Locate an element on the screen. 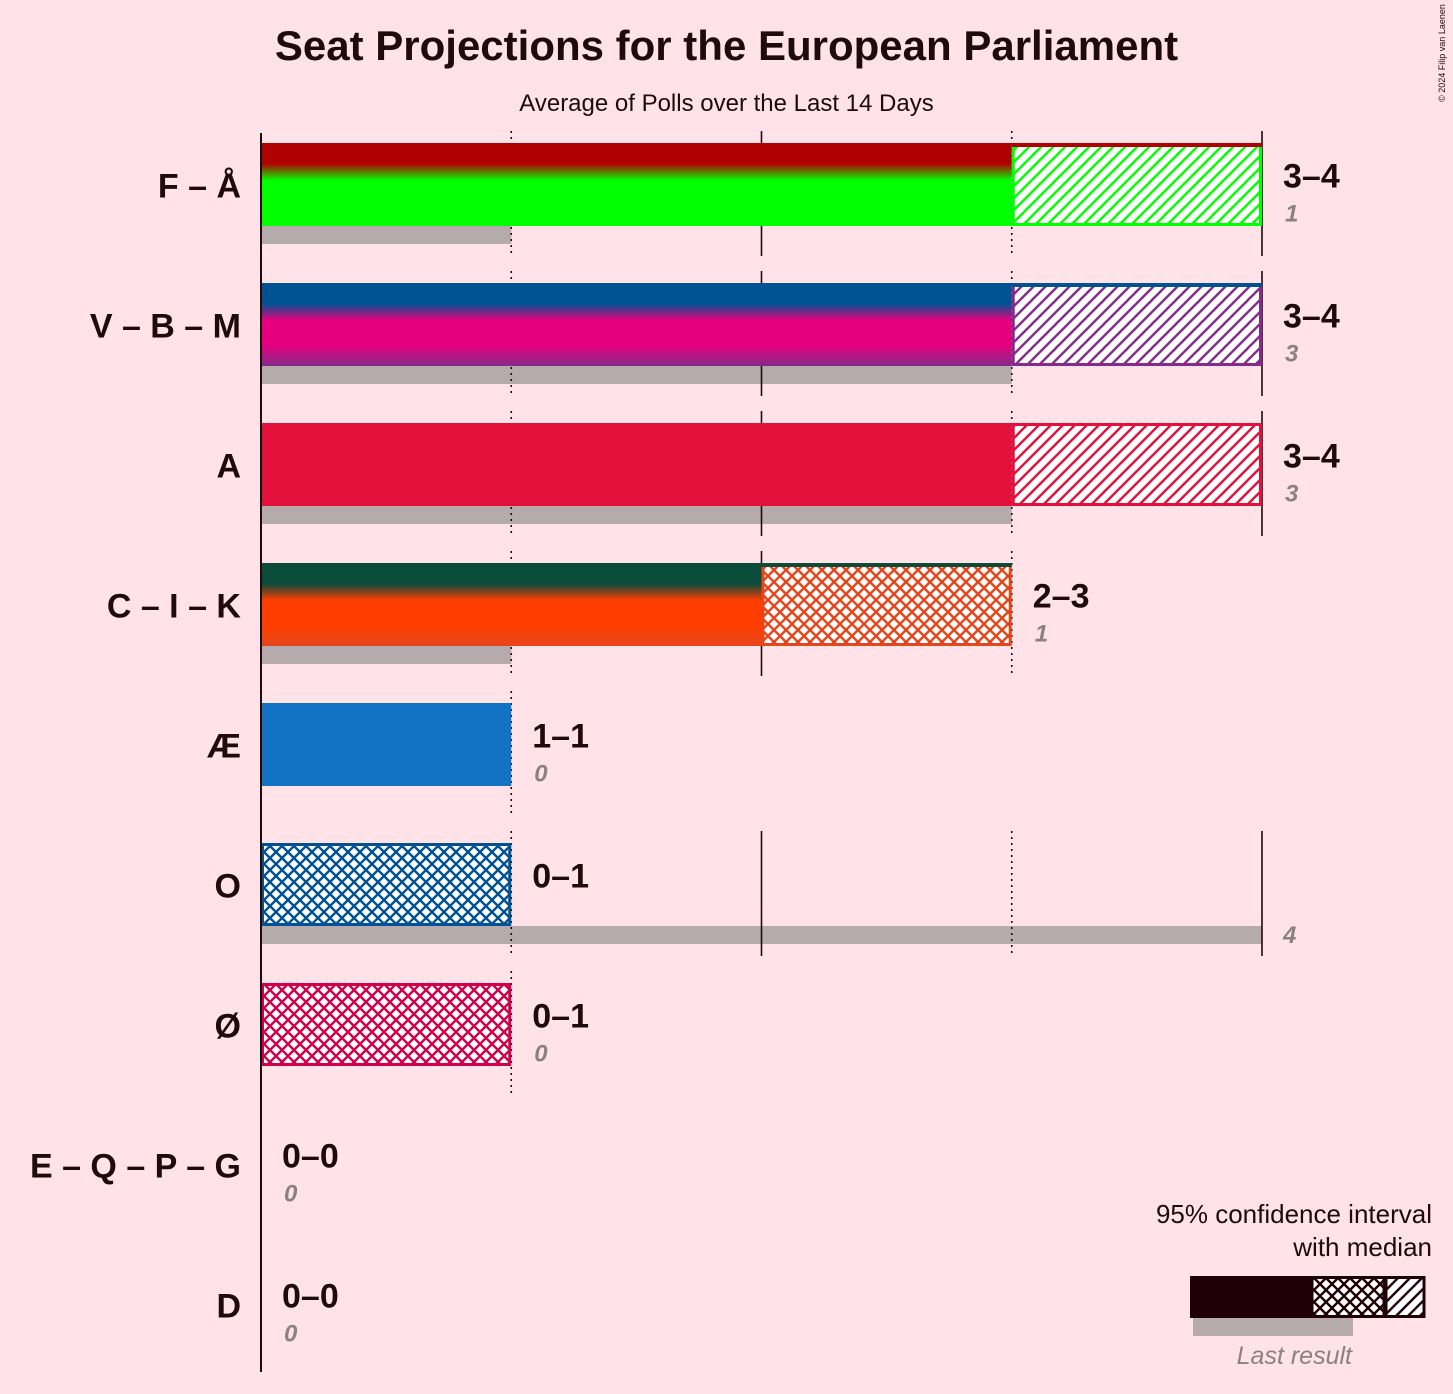  legend-hatch-swatch is located at coordinates (1405, 1297).